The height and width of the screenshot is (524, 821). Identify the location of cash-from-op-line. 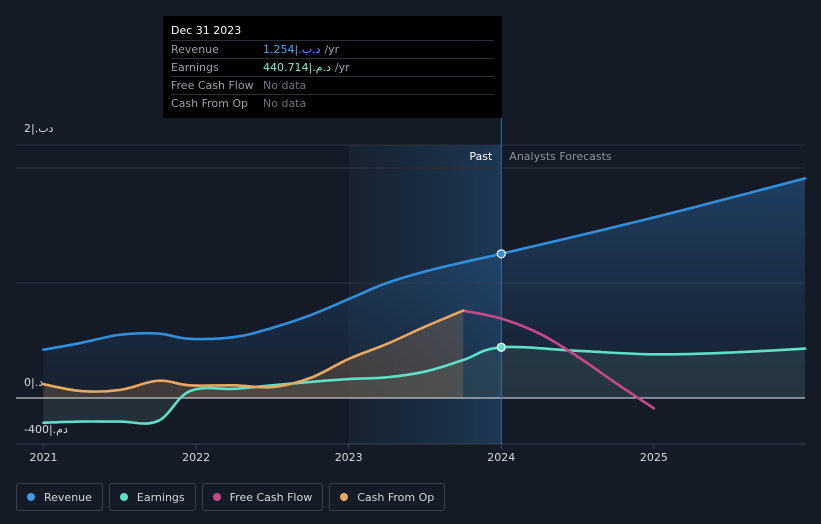
(253, 351).